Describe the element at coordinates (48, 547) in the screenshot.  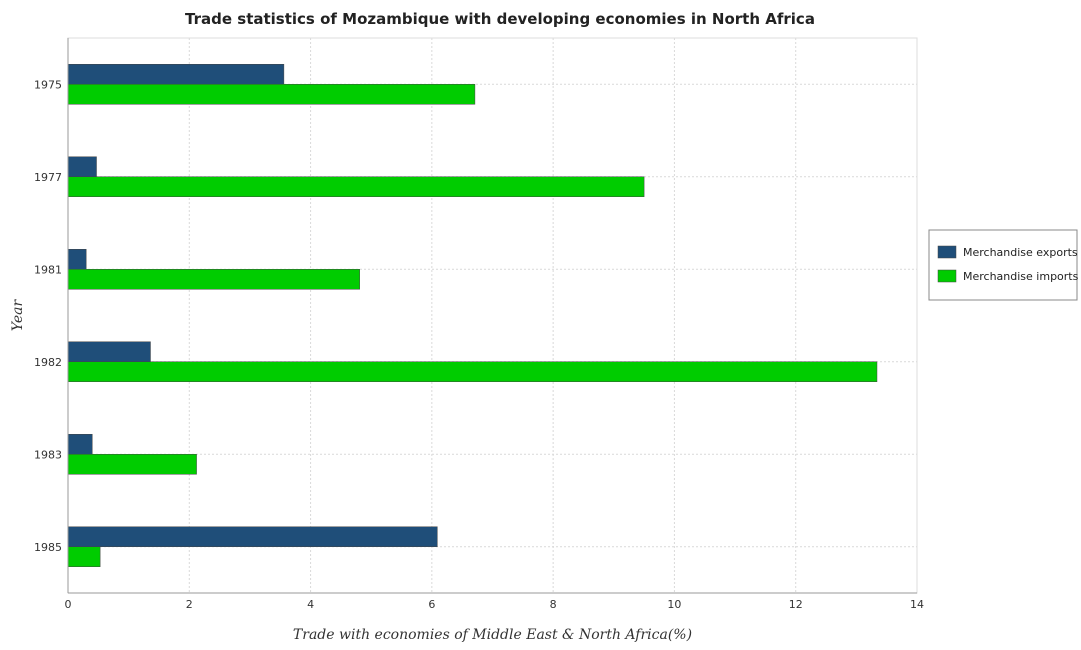
I see `y-tick-label: 1985` at that location.